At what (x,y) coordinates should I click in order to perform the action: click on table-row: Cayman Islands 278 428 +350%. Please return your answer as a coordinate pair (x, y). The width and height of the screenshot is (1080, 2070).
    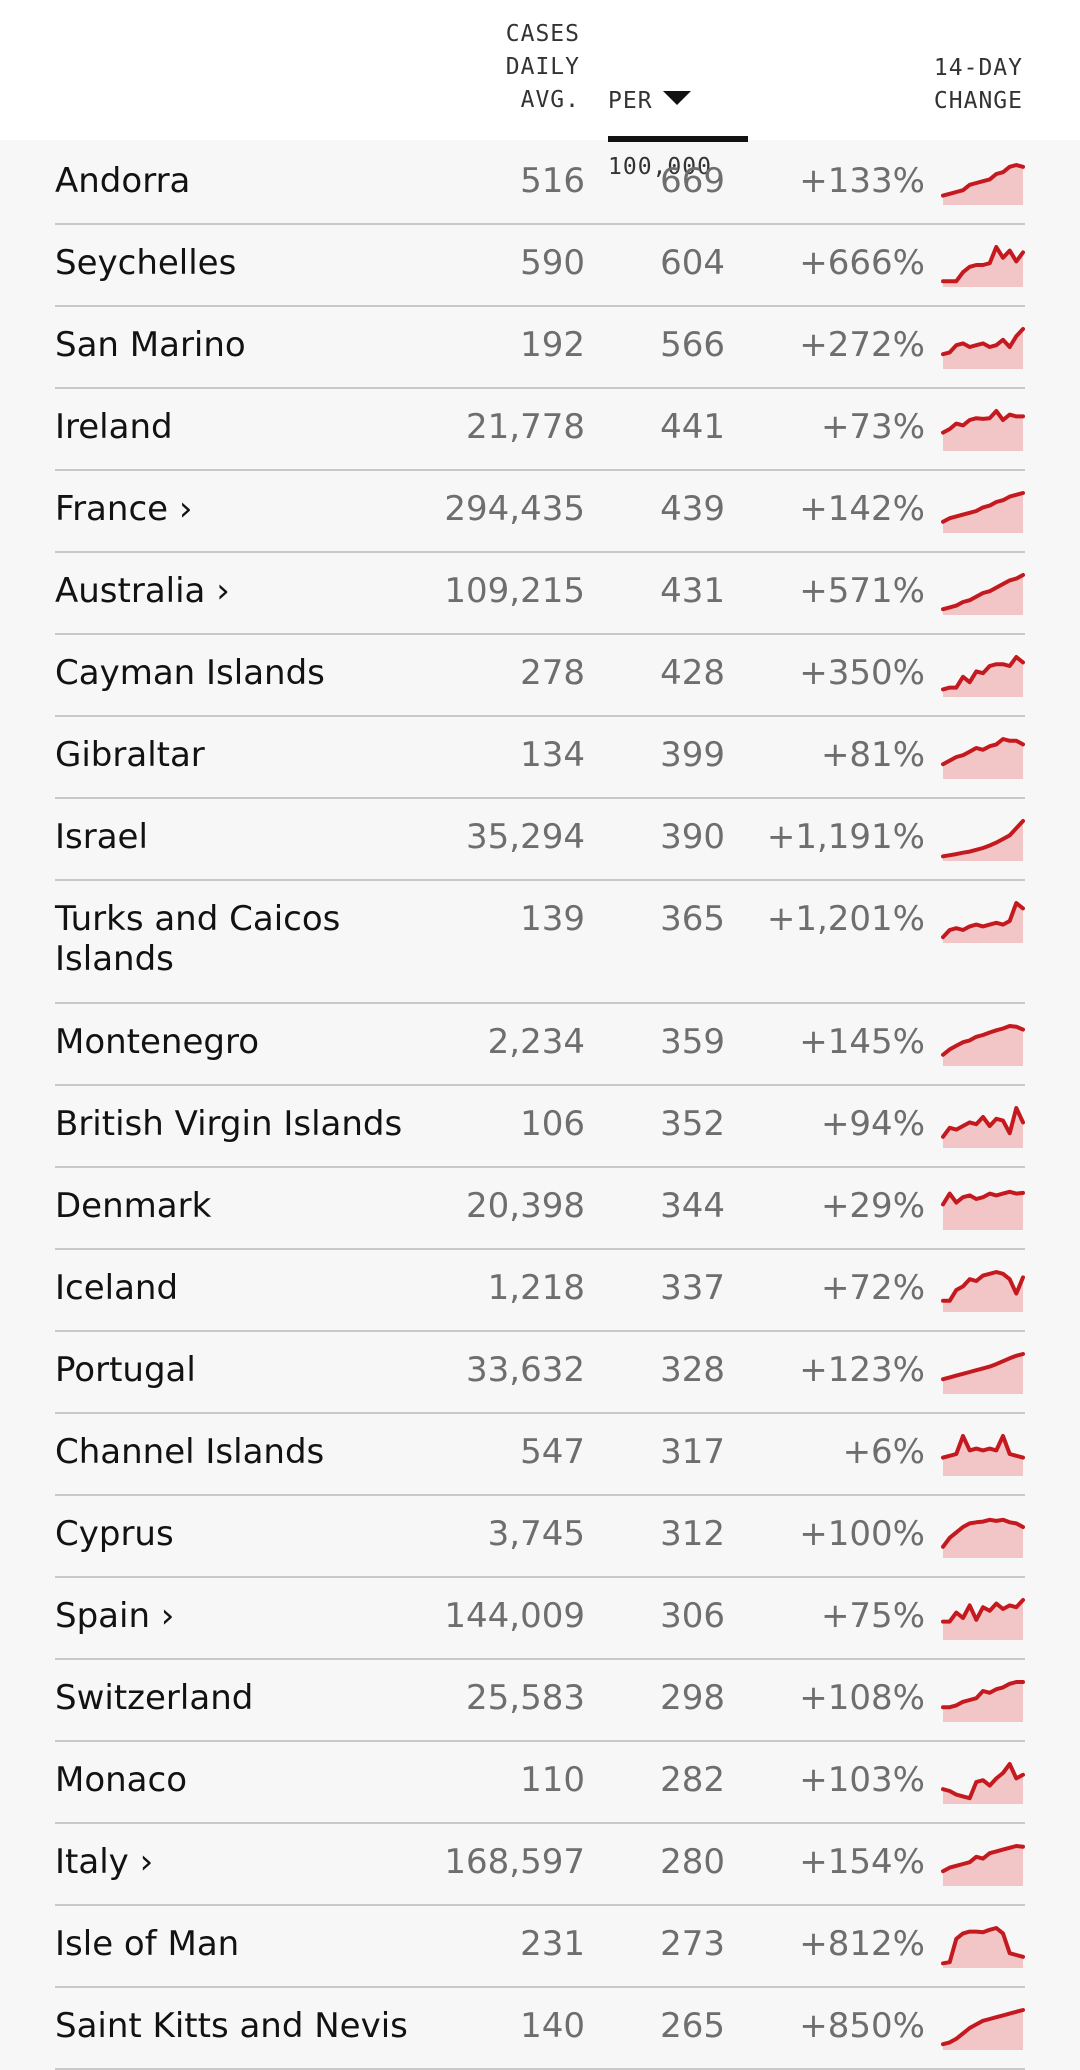
    Looking at the image, I should click on (540, 676).